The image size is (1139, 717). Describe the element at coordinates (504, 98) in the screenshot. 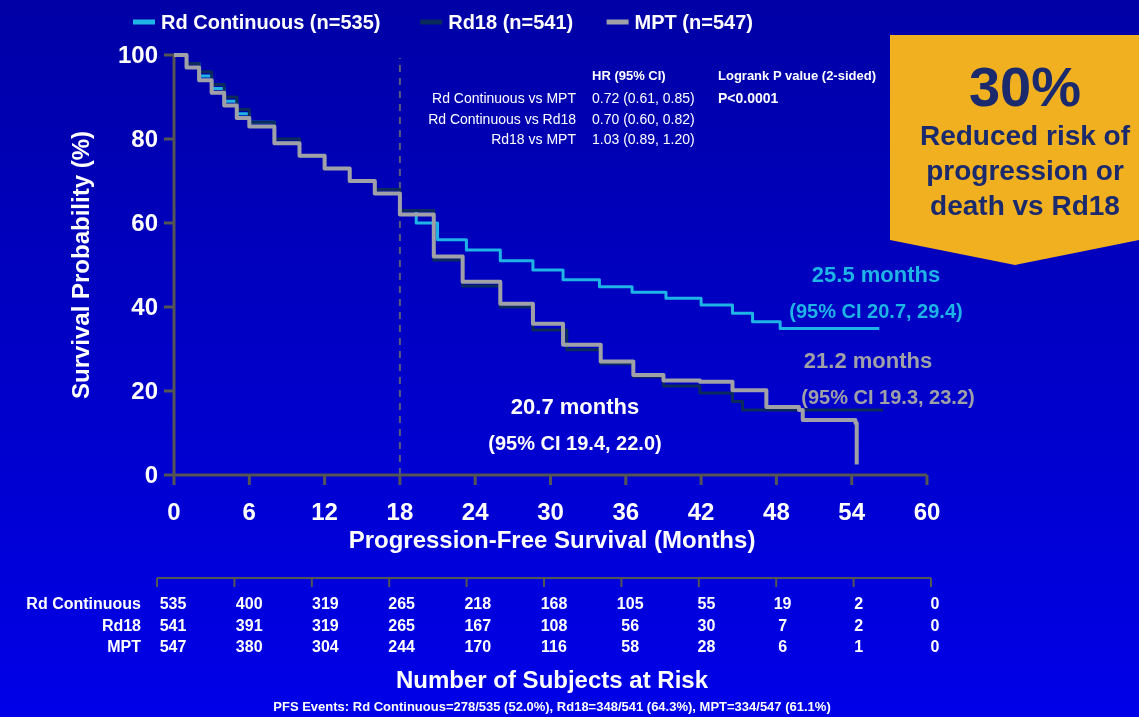

I see `annotation: Rd Continuous vs MPT` at that location.